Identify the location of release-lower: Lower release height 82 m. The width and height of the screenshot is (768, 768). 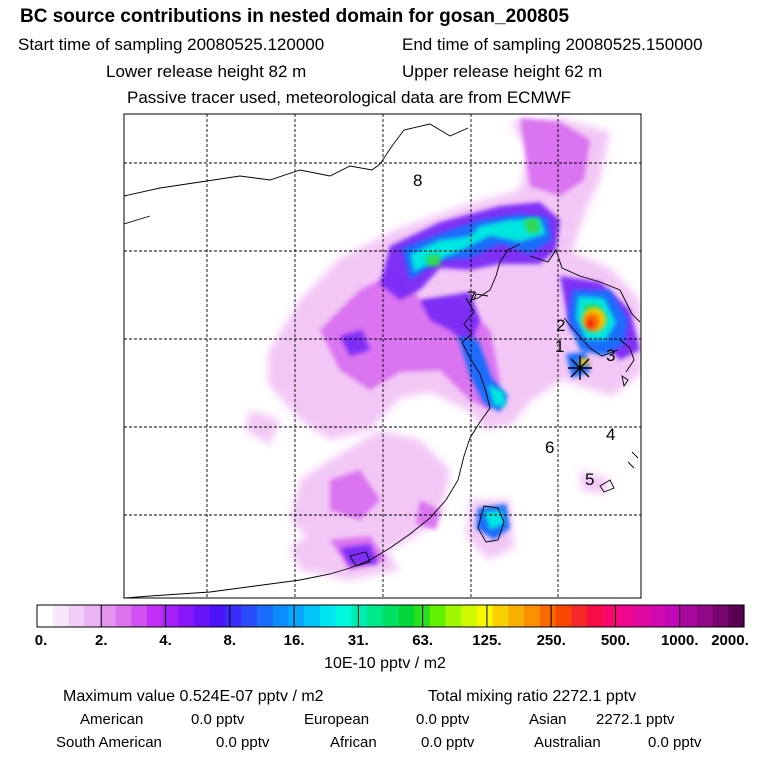
(206, 71).